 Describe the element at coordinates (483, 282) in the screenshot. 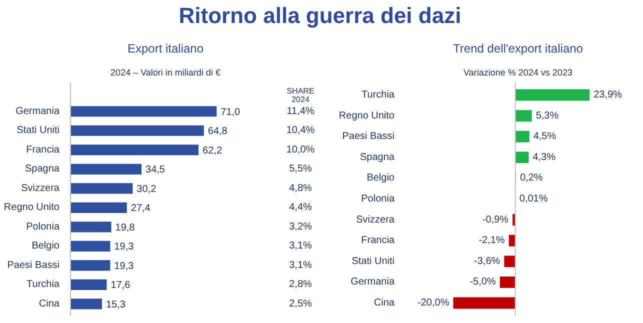

I see `data-label: -5,0%` at that location.